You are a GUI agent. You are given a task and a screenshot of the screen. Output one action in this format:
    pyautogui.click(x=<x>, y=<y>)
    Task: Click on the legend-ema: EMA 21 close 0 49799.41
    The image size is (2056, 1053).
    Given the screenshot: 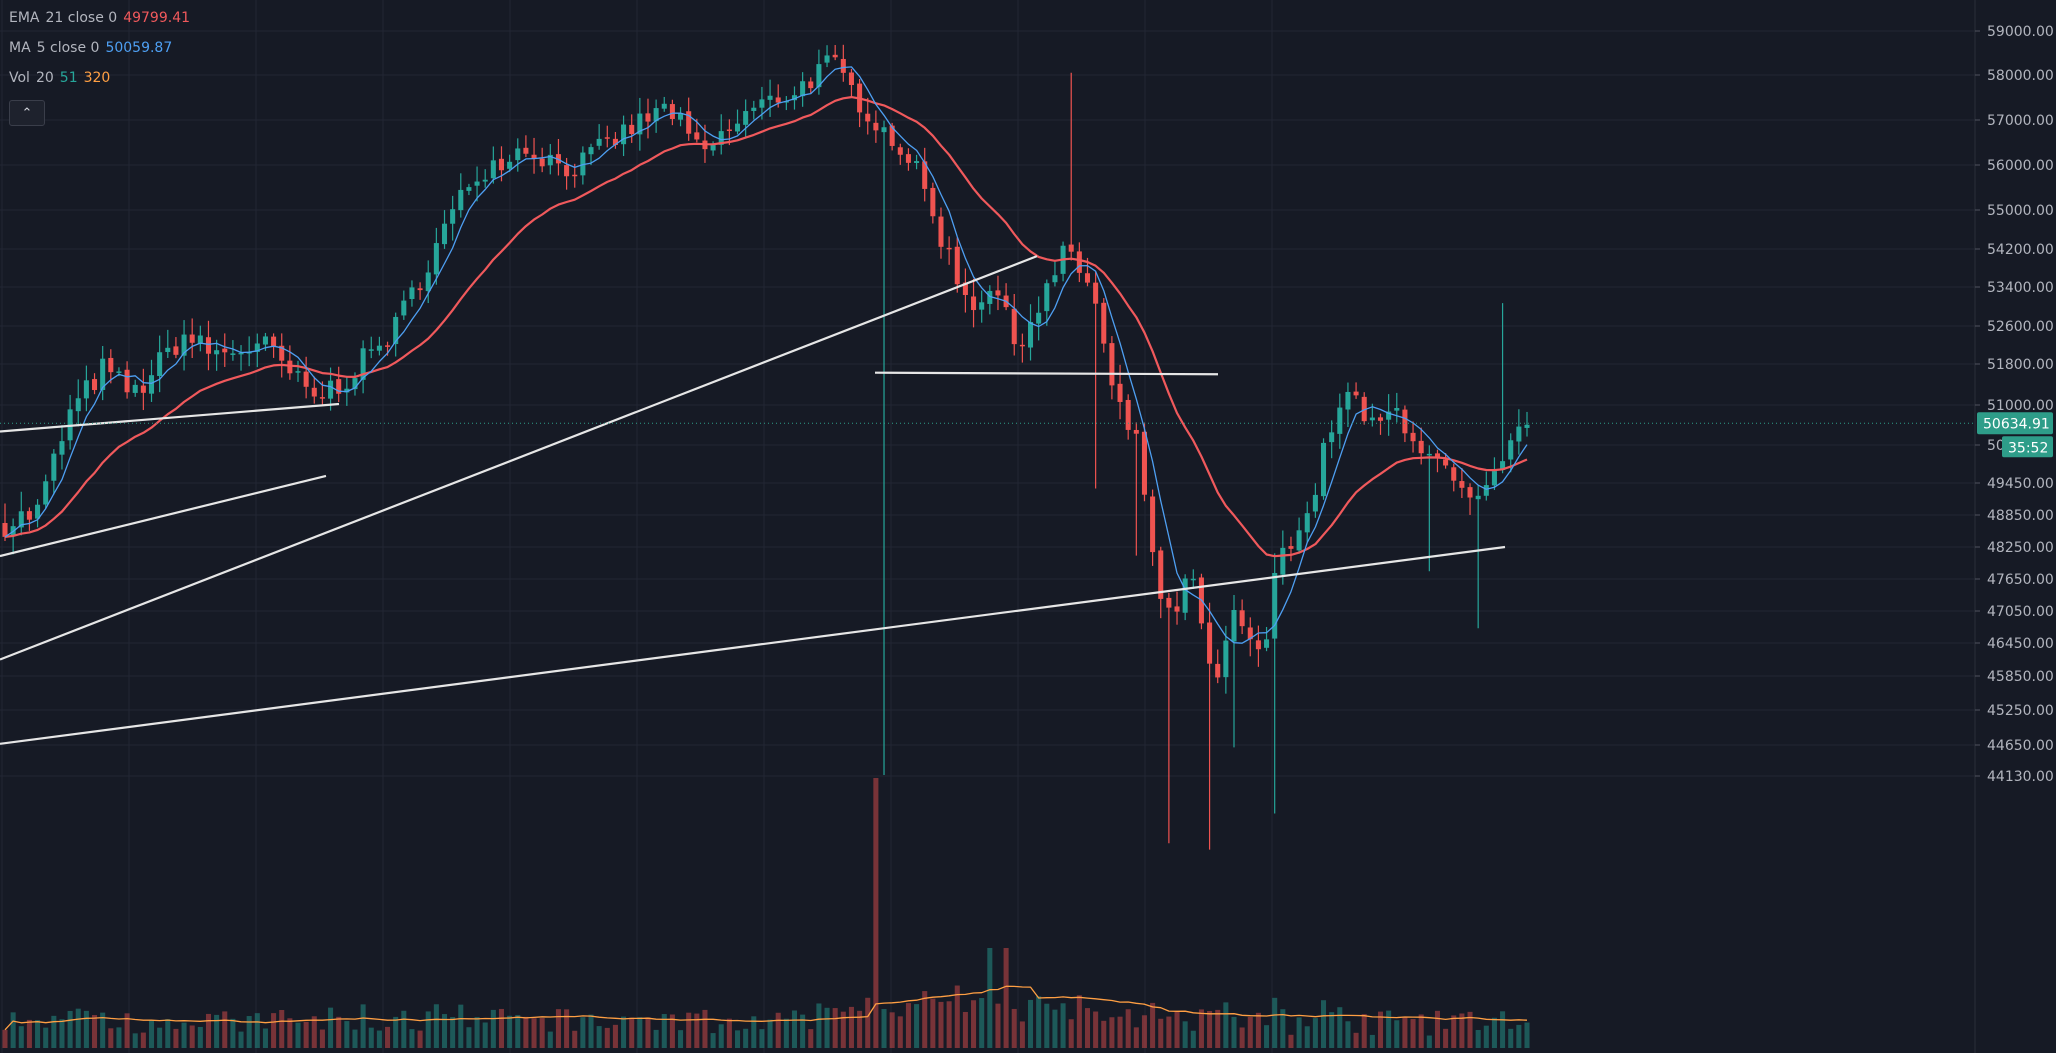 What is the action you would take?
    pyautogui.click(x=102, y=23)
    